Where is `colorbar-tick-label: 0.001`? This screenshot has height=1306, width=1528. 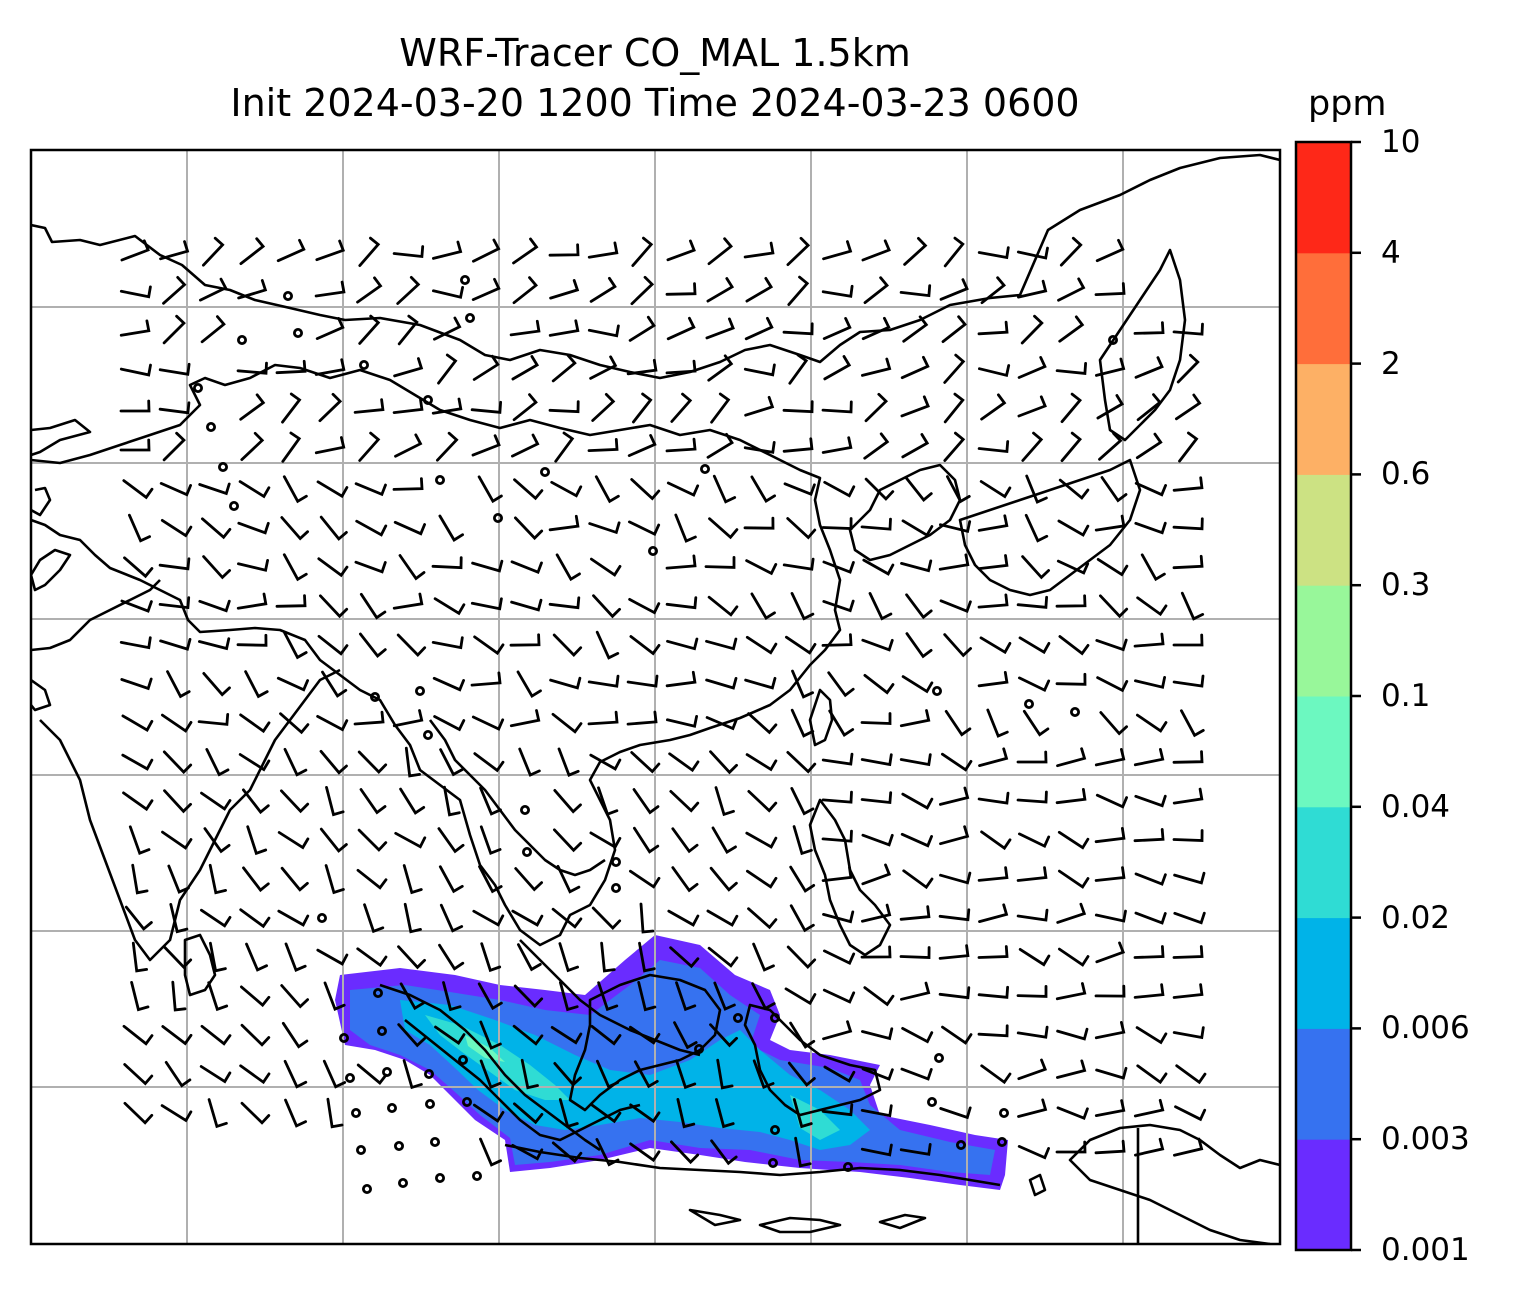 colorbar-tick-label: 0.001 is located at coordinates (1425, 1250).